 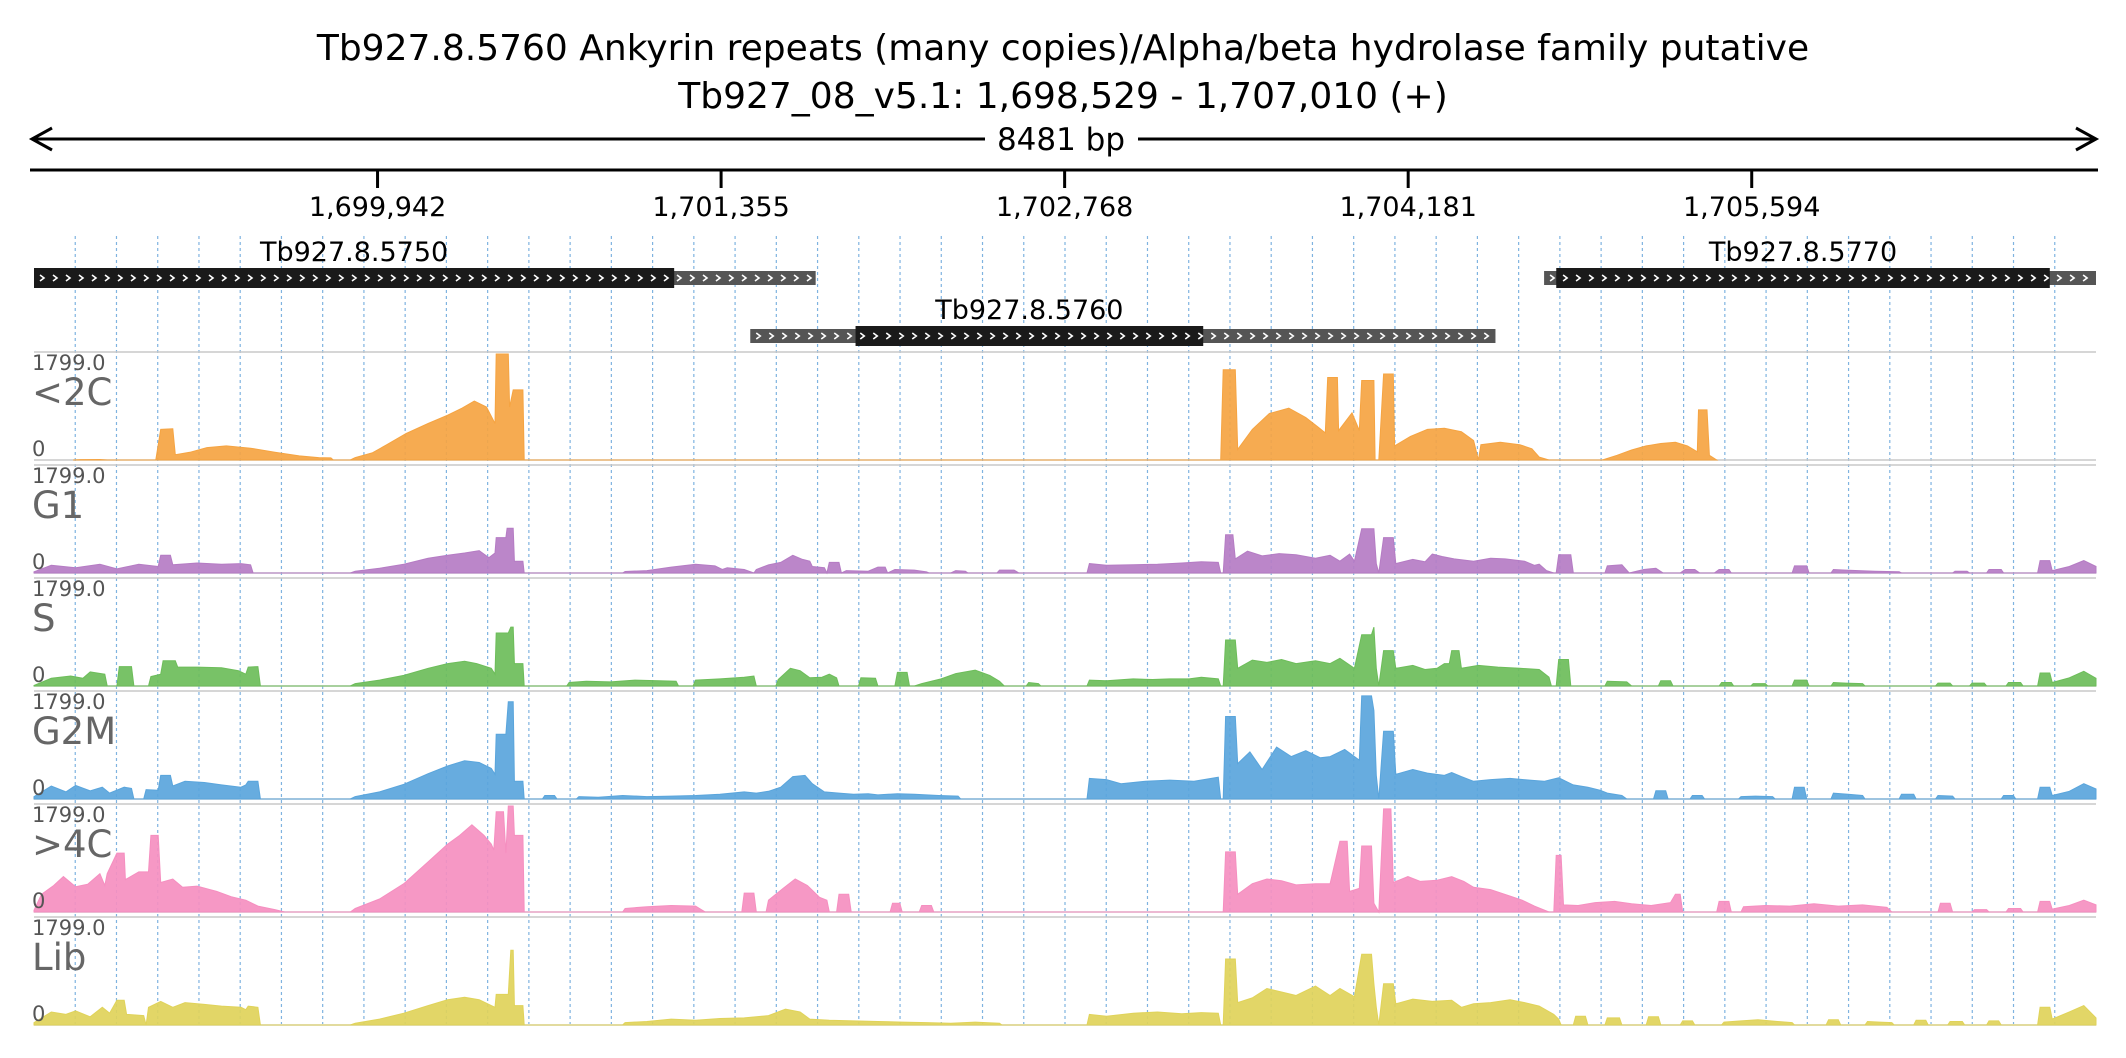 What do you see at coordinates (1064, 519) in the screenshot?
I see `track-1: 1799.0 0 G1` at bounding box center [1064, 519].